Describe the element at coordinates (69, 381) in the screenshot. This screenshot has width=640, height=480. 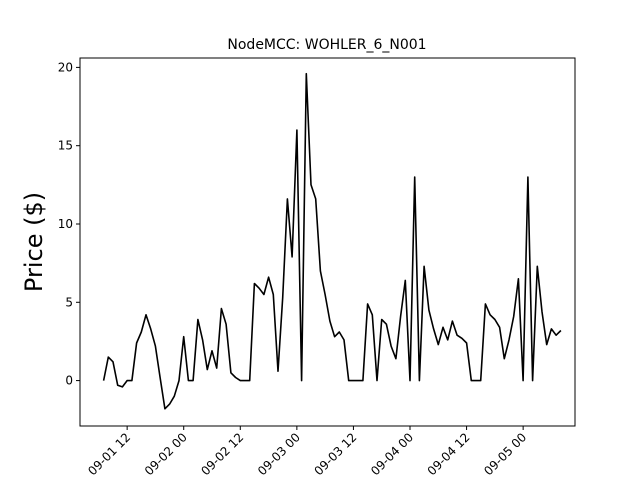
I see `y-tick-label: 0` at that location.